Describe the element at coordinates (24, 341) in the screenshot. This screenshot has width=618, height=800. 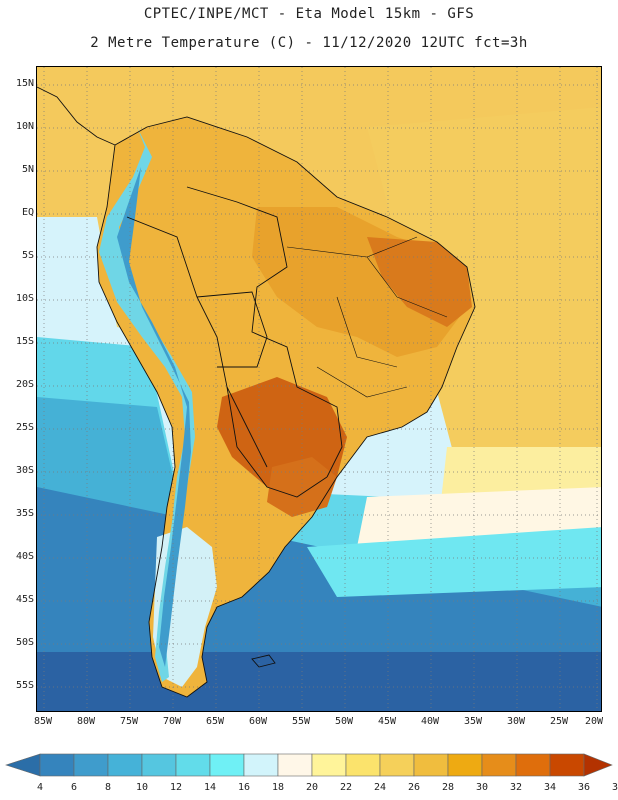
I see `latitude-label: 15S` at that location.